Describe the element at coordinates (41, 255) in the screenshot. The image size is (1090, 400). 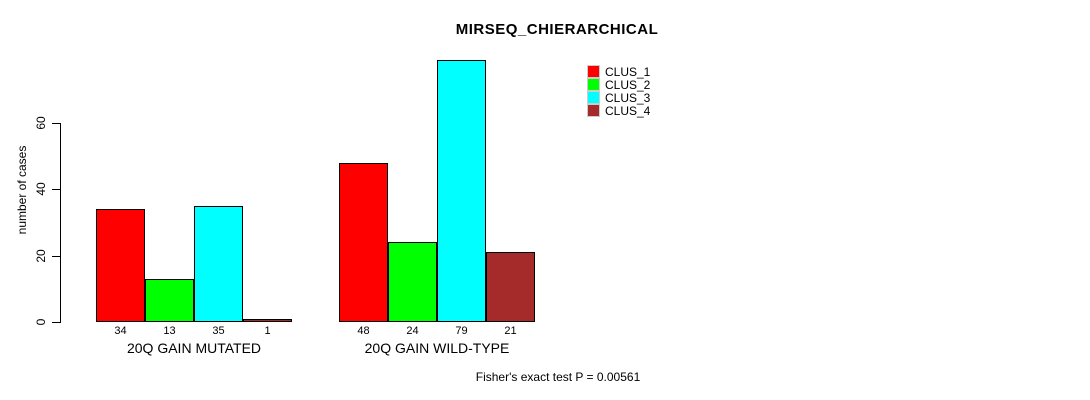
I see `y-axis-tick-label: 20` at that location.